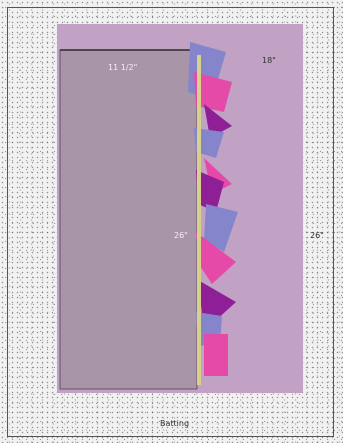 This screenshot has height=443, width=343. What do you see at coordinates (123, 67) in the screenshot?
I see `width-main-label: 11 1/2"` at bounding box center [123, 67].